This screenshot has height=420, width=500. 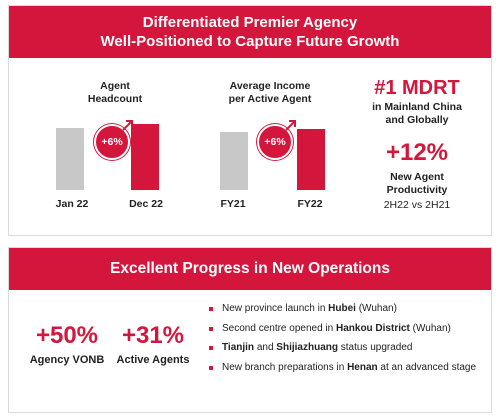 I want to click on bullet-text: status upgraded, so click(x=375, y=347).